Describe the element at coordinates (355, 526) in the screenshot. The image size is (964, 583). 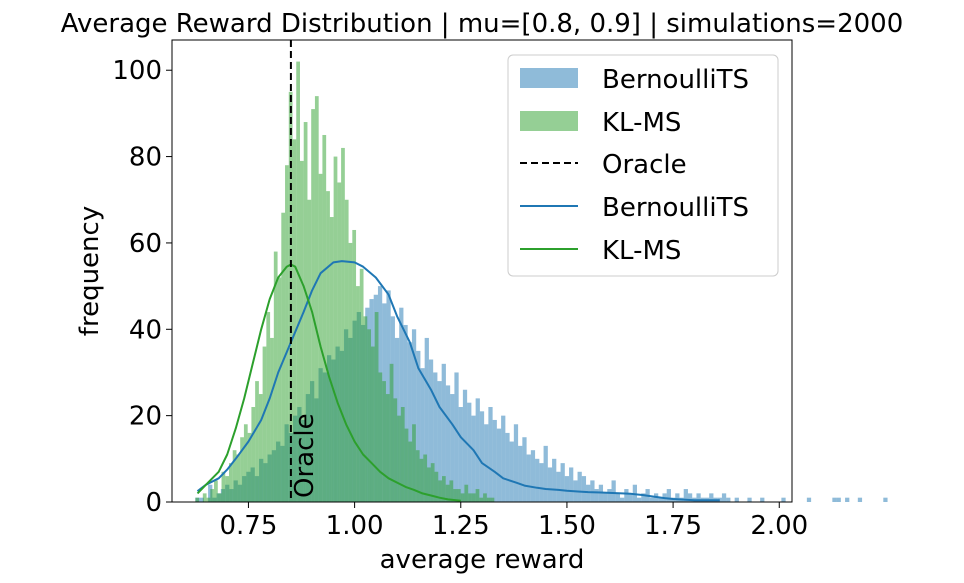
I see `x-tick-label: 1.00` at that location.